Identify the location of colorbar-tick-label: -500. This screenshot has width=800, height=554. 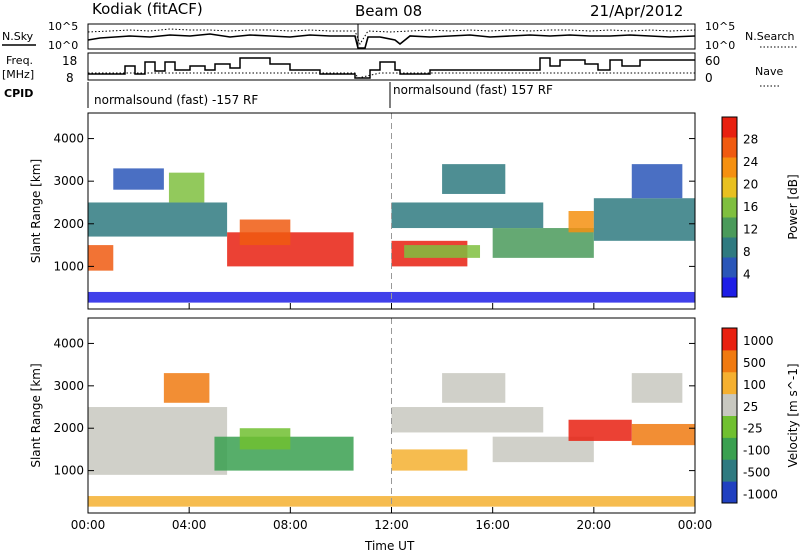
(756, 472).